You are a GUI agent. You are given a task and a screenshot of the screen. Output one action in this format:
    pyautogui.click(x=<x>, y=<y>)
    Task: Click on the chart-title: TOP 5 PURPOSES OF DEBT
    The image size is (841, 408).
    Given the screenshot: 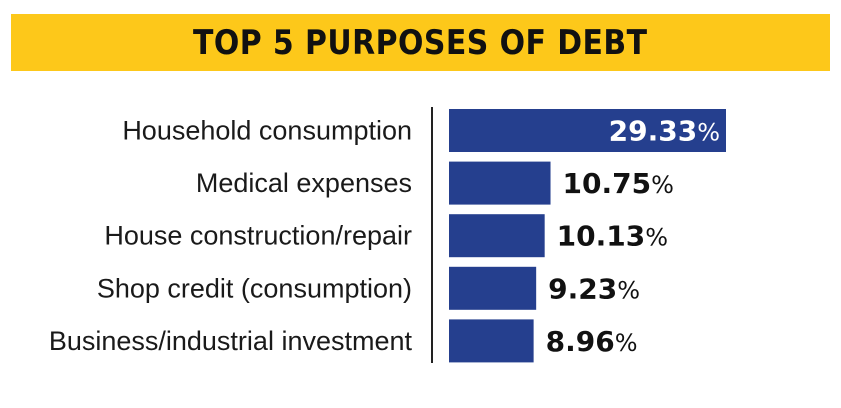 What is the action you would take?
    pyautogui.click(x=420, y=42)
    